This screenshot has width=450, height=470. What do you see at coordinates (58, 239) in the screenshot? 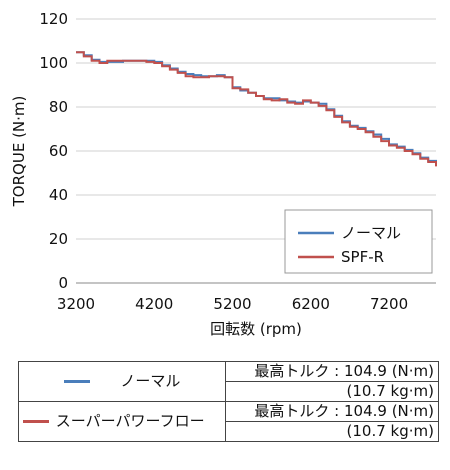
I see `y-tick-20: 20` at bounding box center [58, 239].